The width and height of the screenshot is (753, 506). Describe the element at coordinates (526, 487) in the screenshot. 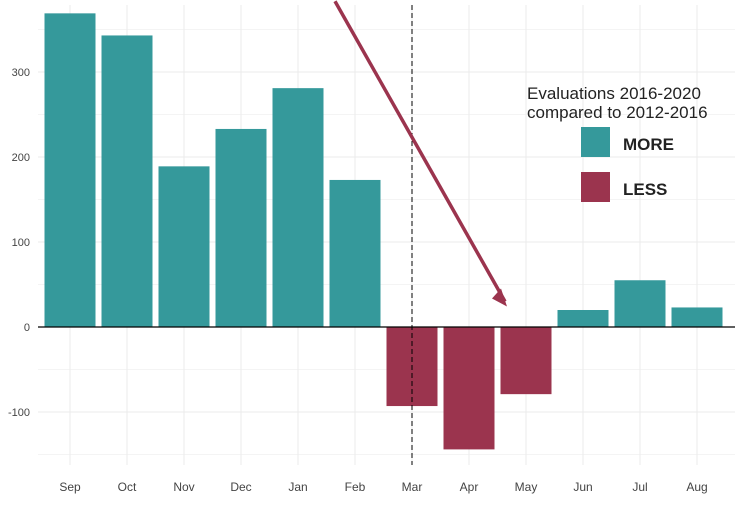

I see `x-tick-label: May` at that location.